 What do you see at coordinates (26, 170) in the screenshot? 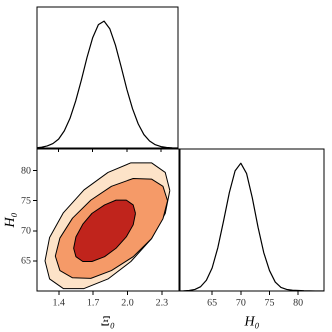
I see `y-tick-label: 80` at bounding box center [26, 170].